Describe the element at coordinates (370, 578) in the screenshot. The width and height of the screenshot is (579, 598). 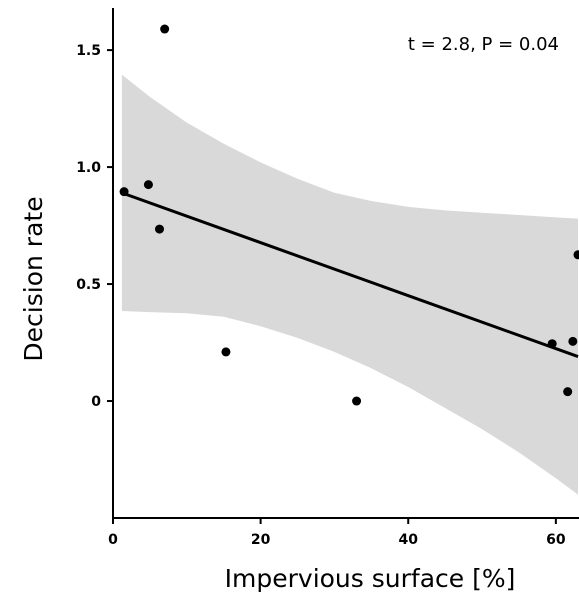
I see `x-axis-label: Impervious surface [%]` at that location.